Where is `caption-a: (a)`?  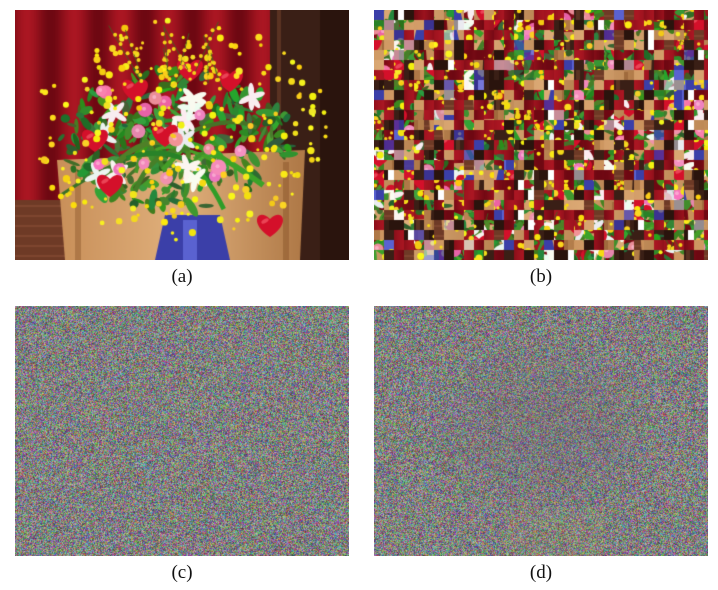
caption-a: (a) is located at coordinates (182, 276).